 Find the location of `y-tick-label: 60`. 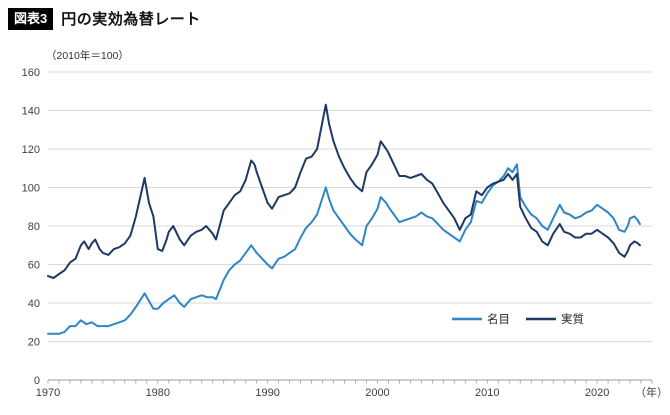

y-tick-label: 60 is located at coordinates (34, 266).